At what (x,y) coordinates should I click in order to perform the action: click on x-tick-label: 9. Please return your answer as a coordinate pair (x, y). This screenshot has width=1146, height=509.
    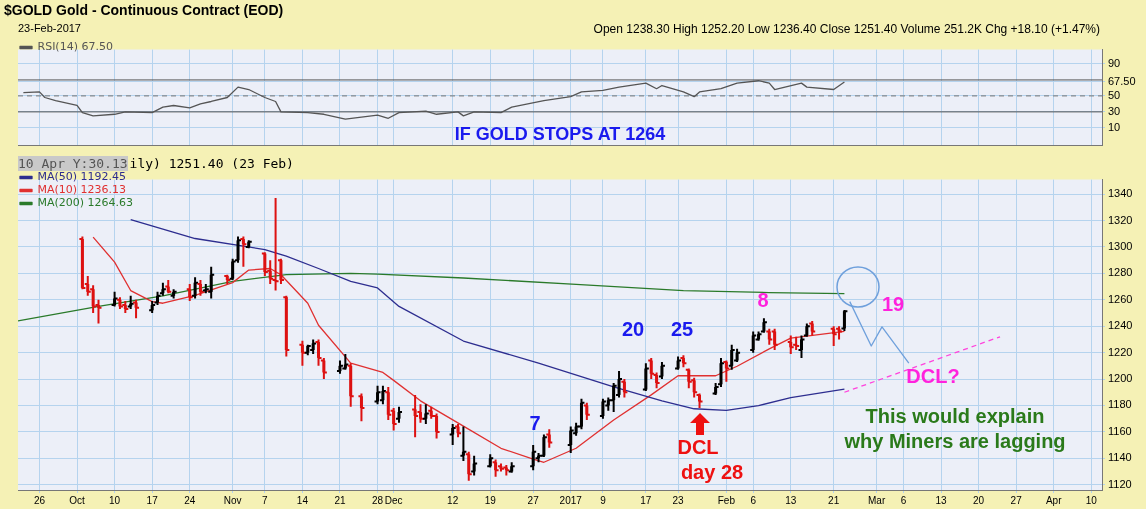
    Looking at the image, I should click on (603, 500).